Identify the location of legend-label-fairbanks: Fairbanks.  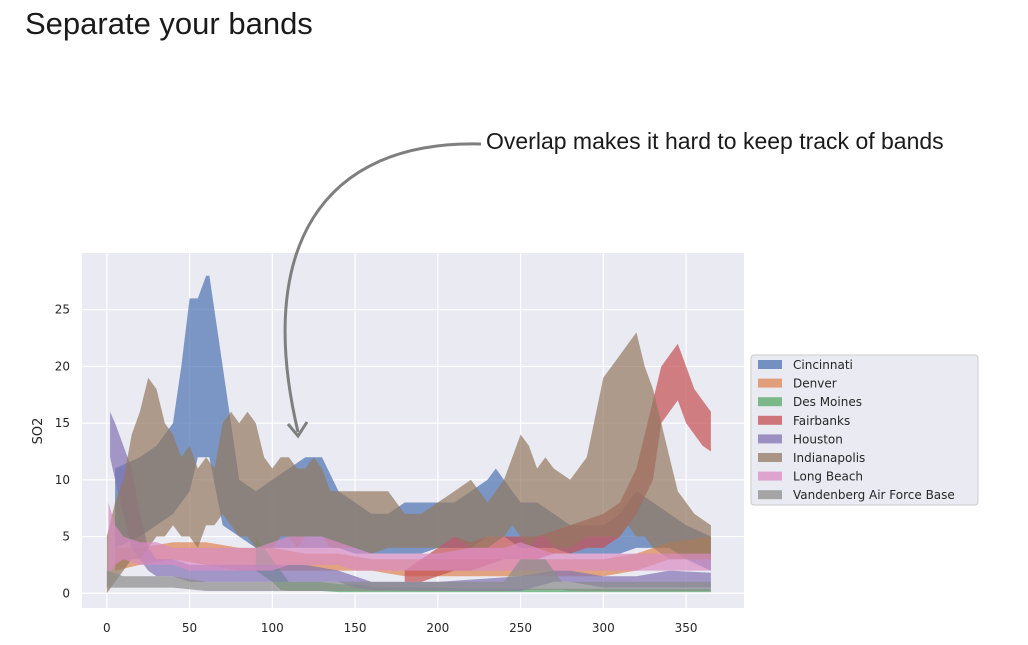
(821, 421).